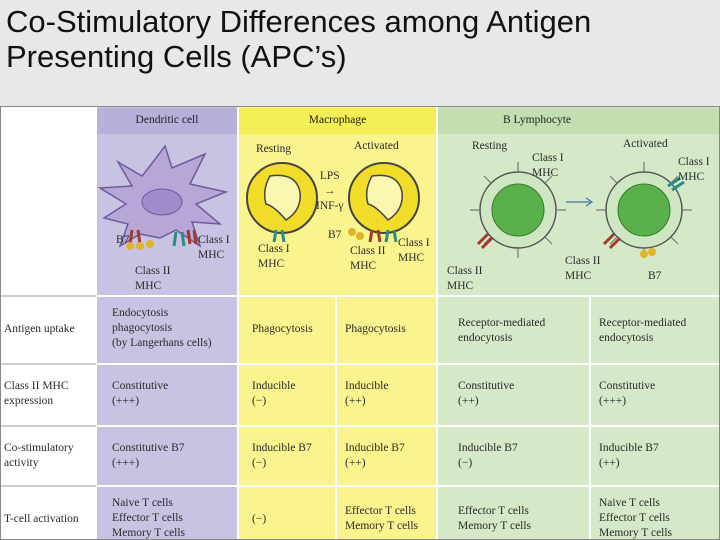 The width and height of the screenshot is (720, 540). I want to click on dendritic-cell-icon, so click(163, 197).